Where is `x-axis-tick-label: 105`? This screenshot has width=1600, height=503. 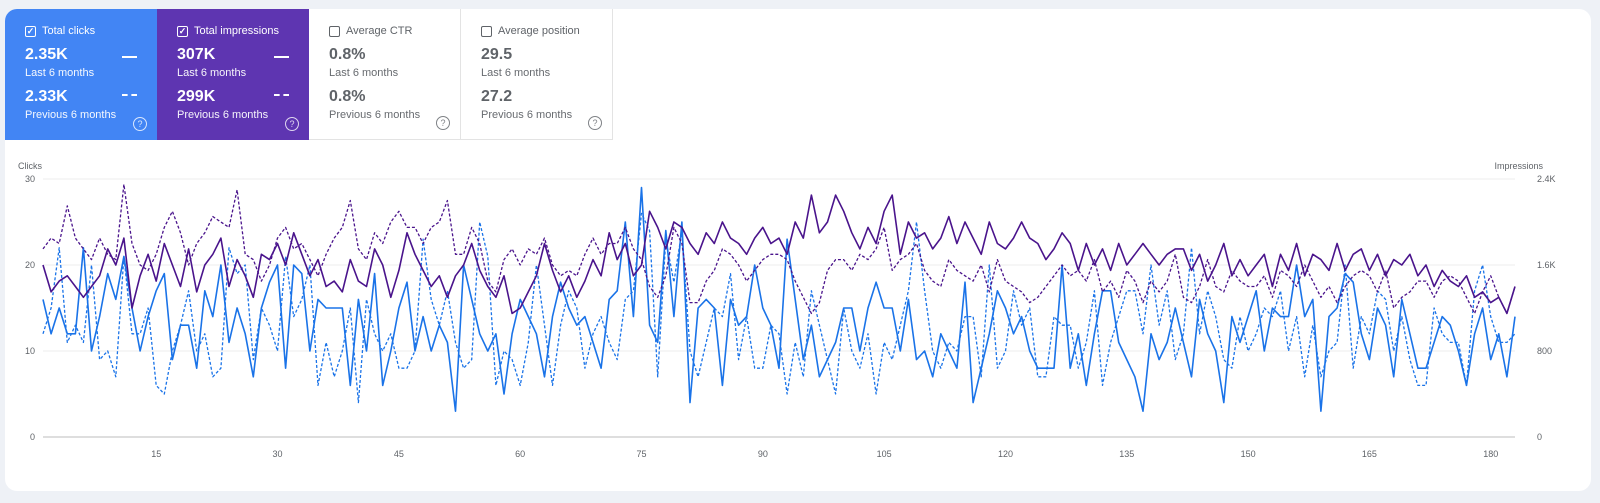
x-axis-tick-label: 105 is located at coordinates (884, 454).